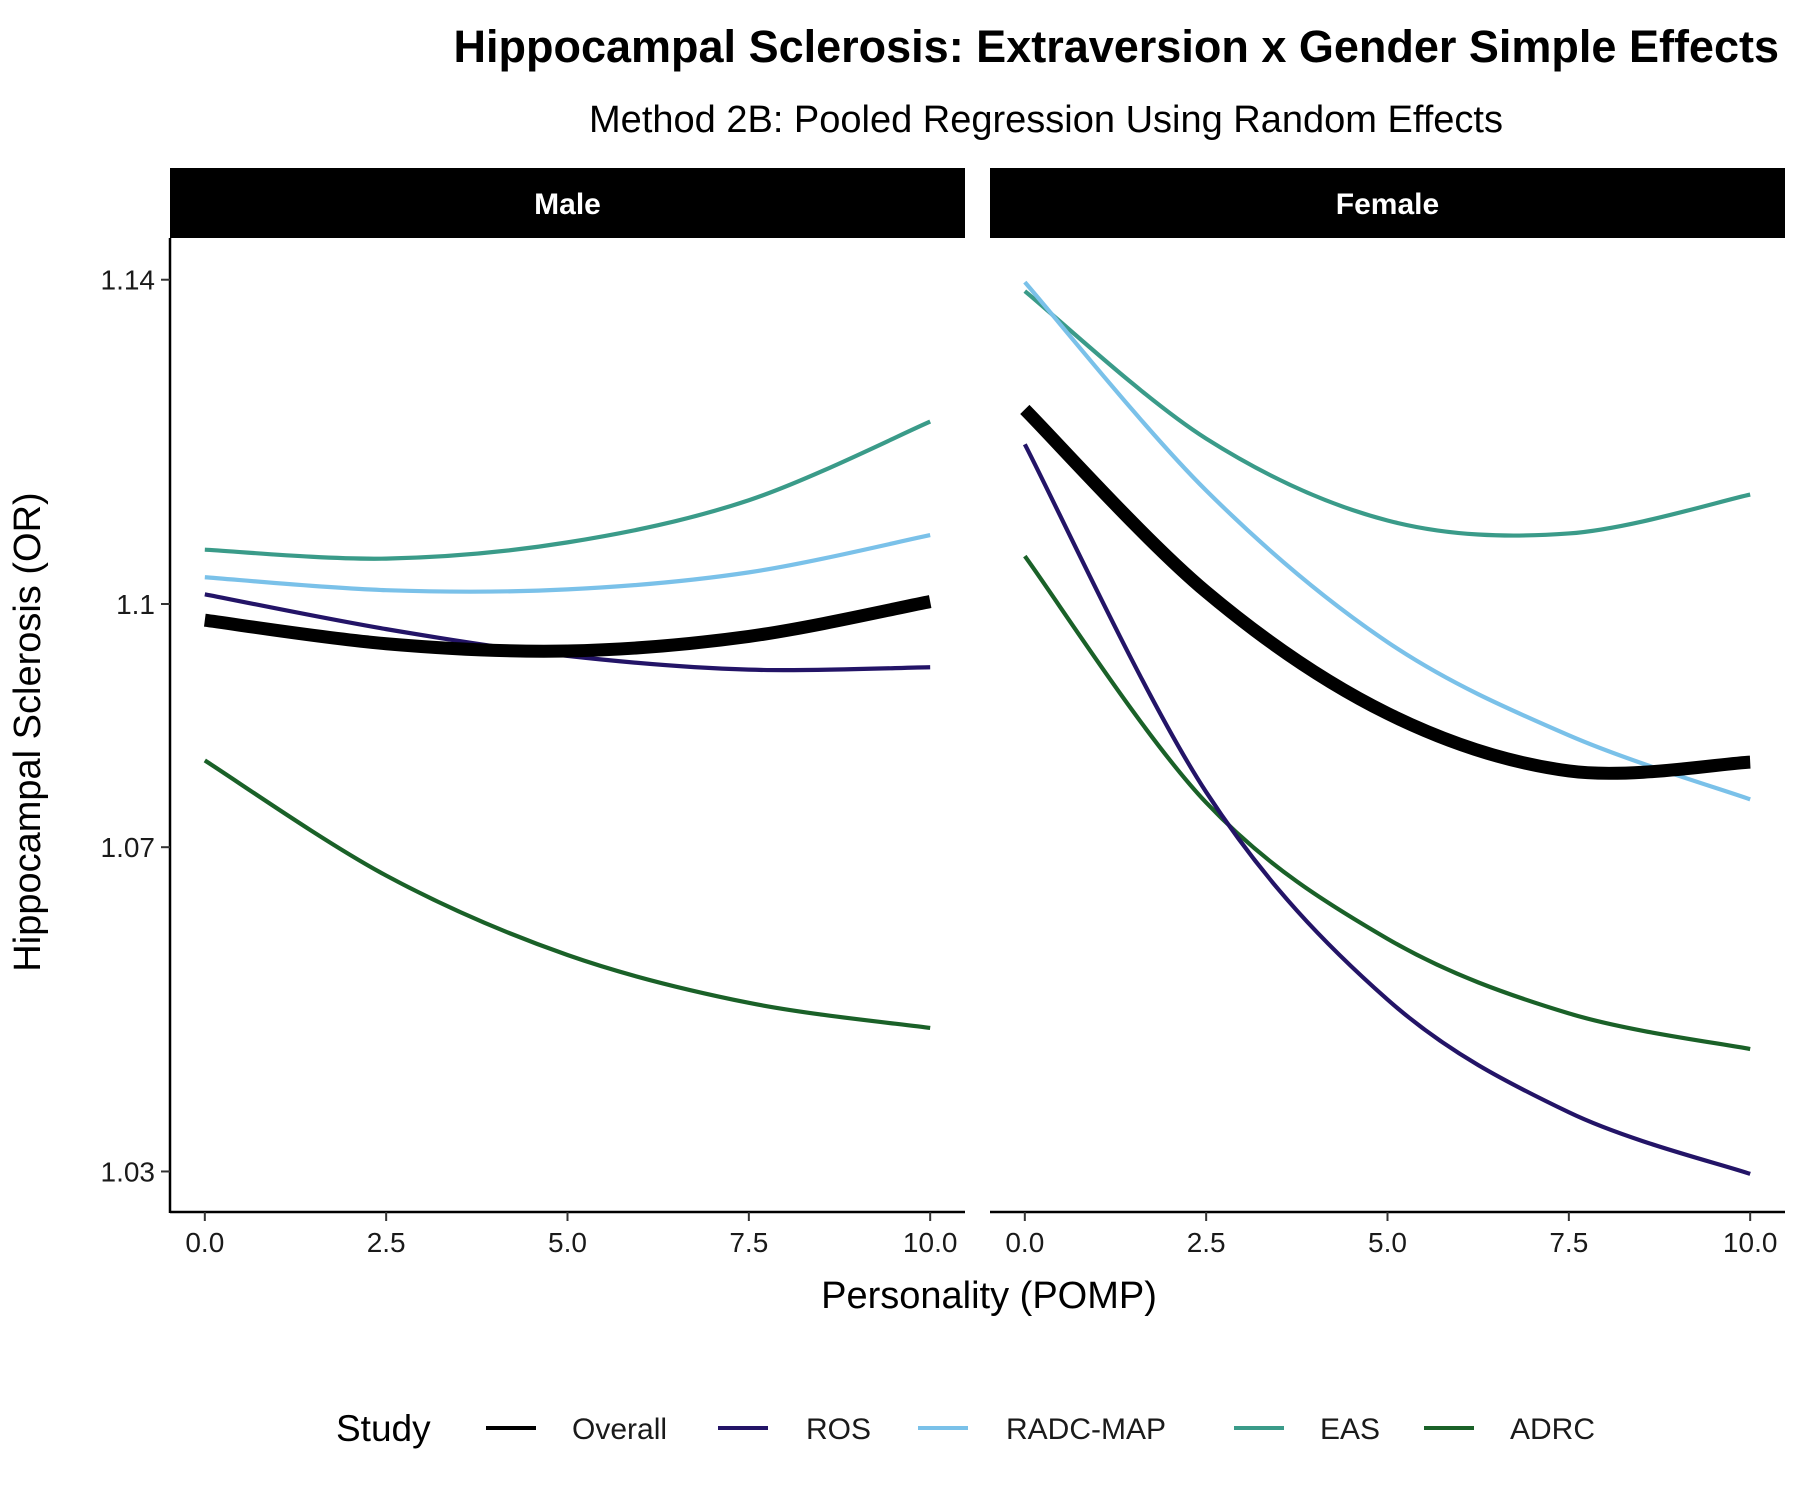  Describe the element at coordinates (1307, 1429) in the screenshot. I see `legend-item-eas: EAS` at that location.